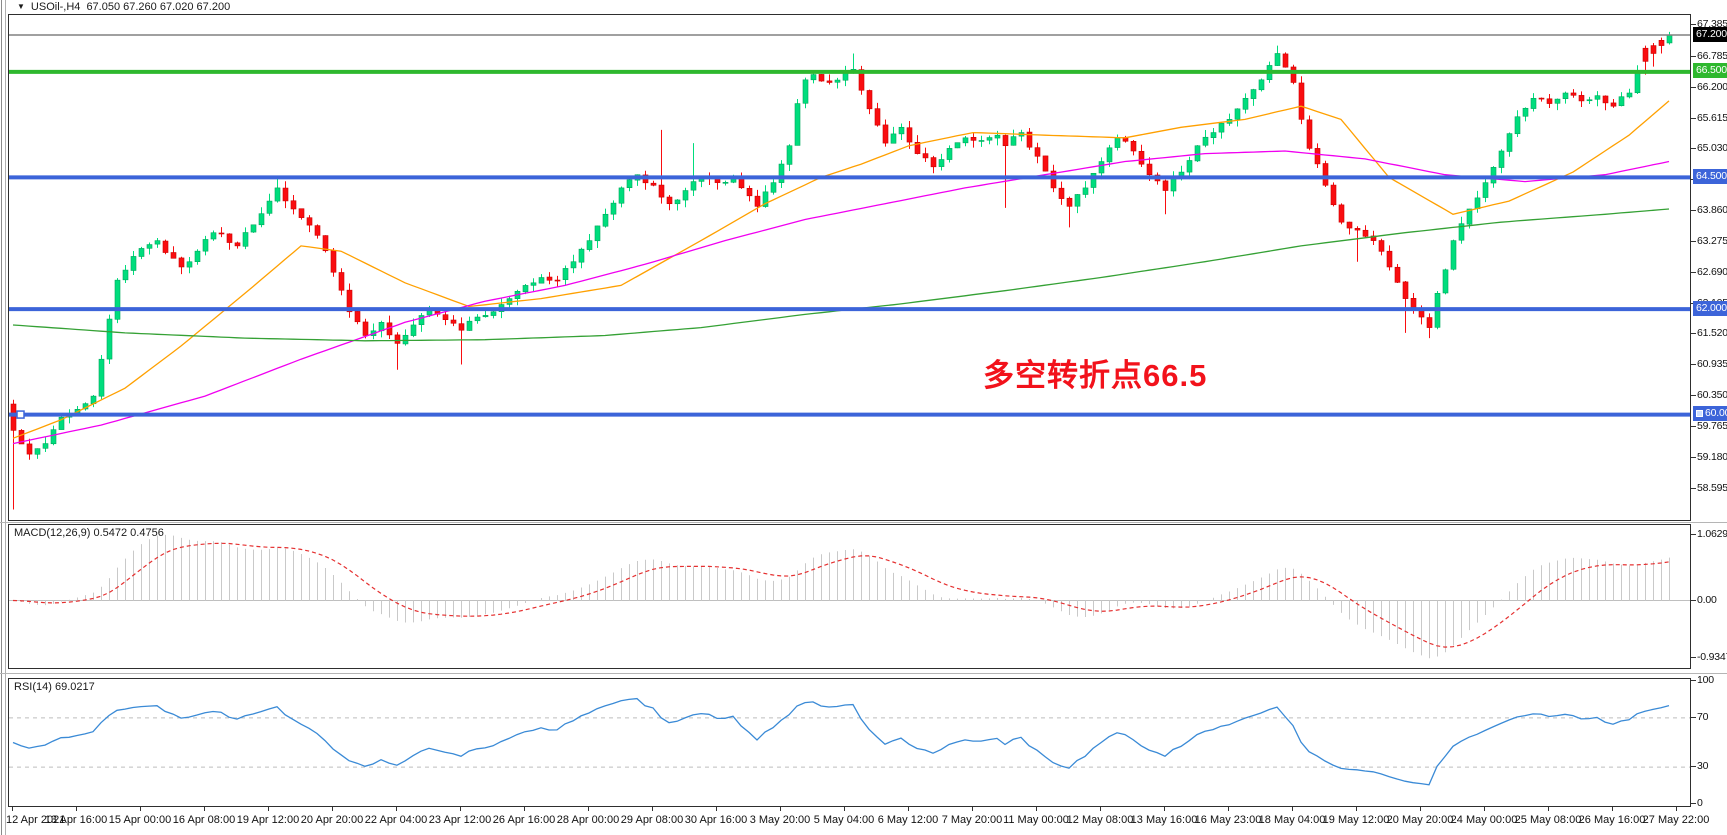 The width and height of the screenshot is (1727, 835). Describe the element at coordinates (158, 7) in the screenshot. I see `chart-ohlc-values: 67.050 67.260 67.020 67.200` at that location.